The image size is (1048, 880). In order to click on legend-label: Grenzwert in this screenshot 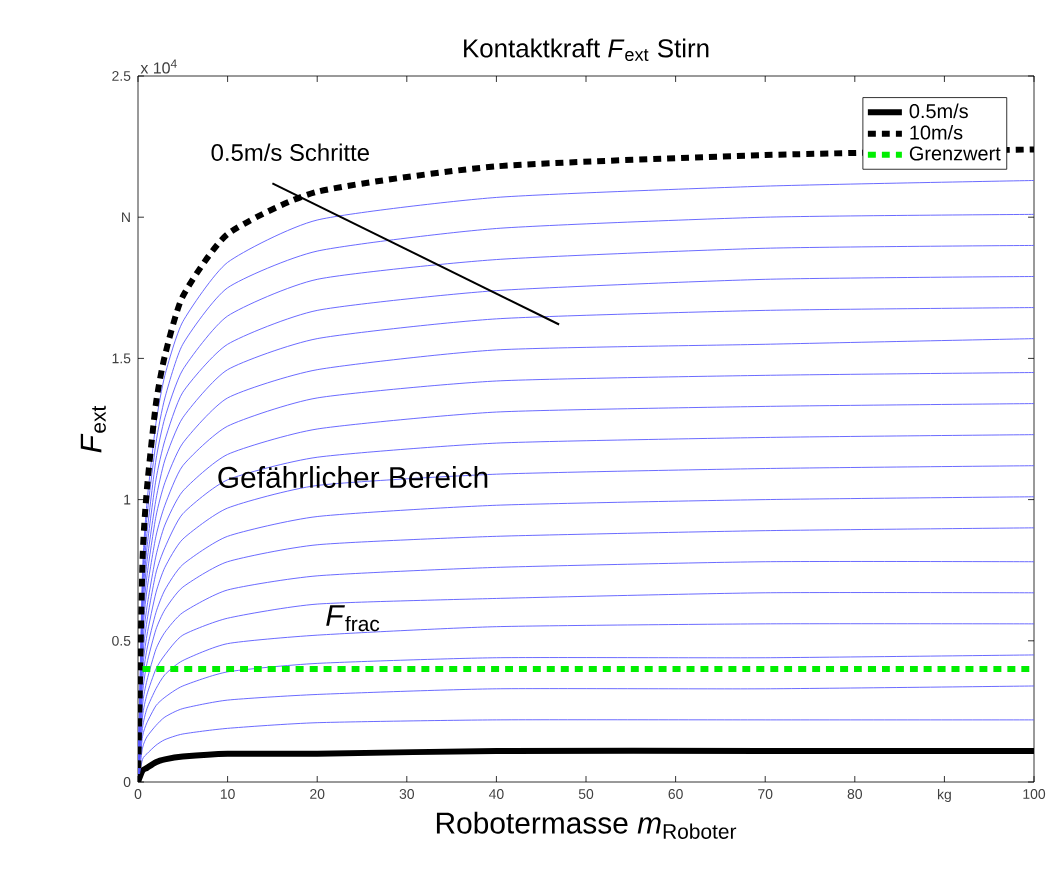, I will do `click(955, 153)`.